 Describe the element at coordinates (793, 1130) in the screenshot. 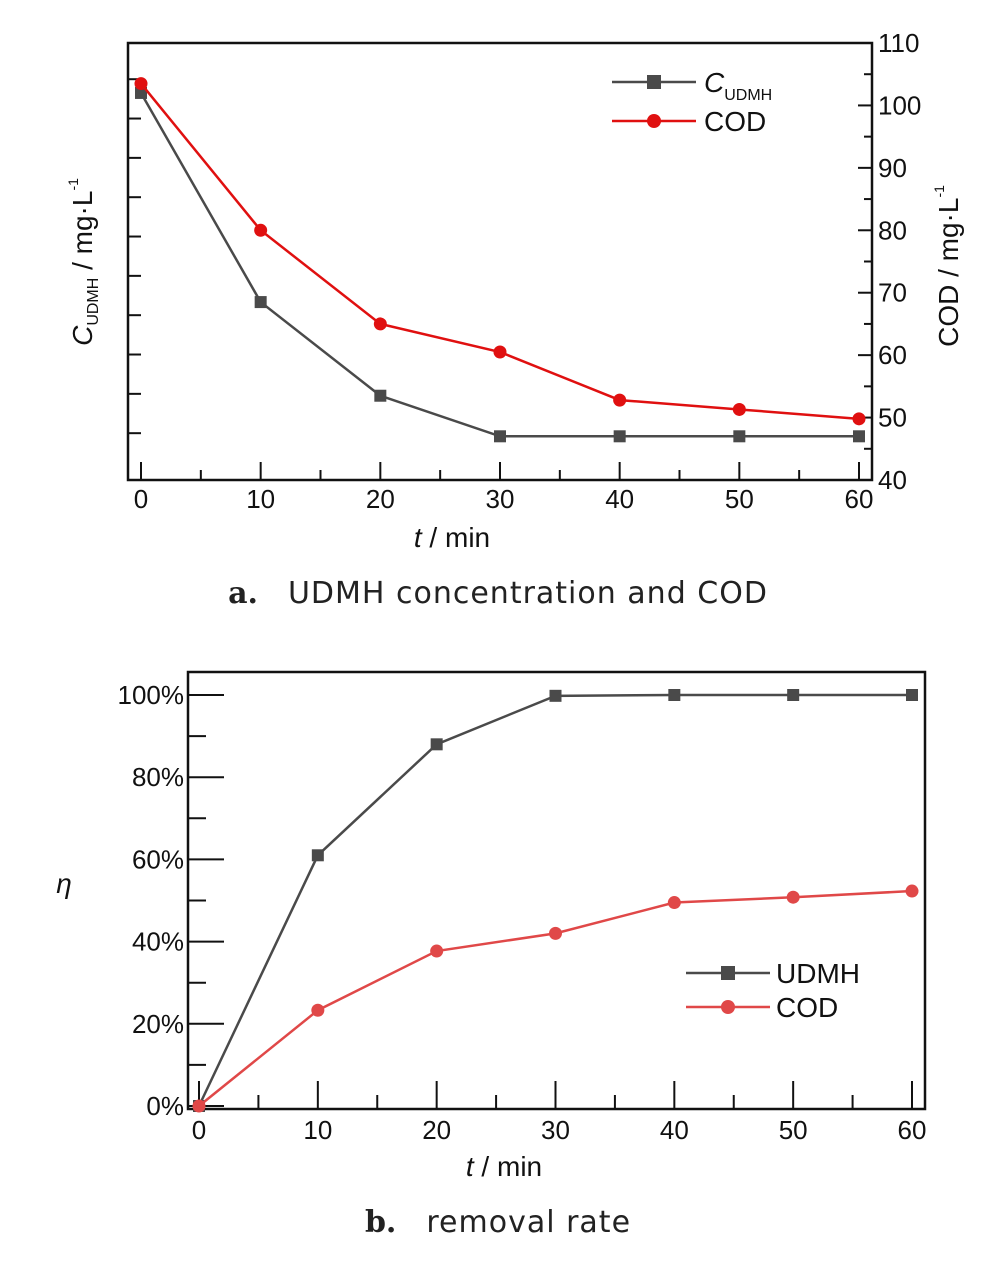

I see `panel-b-x-tick-label: 50` at that location.